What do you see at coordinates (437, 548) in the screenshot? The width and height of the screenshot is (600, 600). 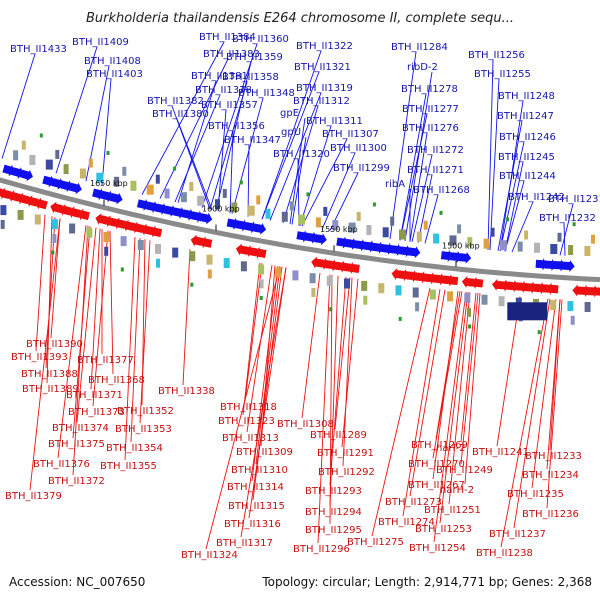 I see `reverse-gene-label: BTH_II1254` at bounding box center [437, 548].